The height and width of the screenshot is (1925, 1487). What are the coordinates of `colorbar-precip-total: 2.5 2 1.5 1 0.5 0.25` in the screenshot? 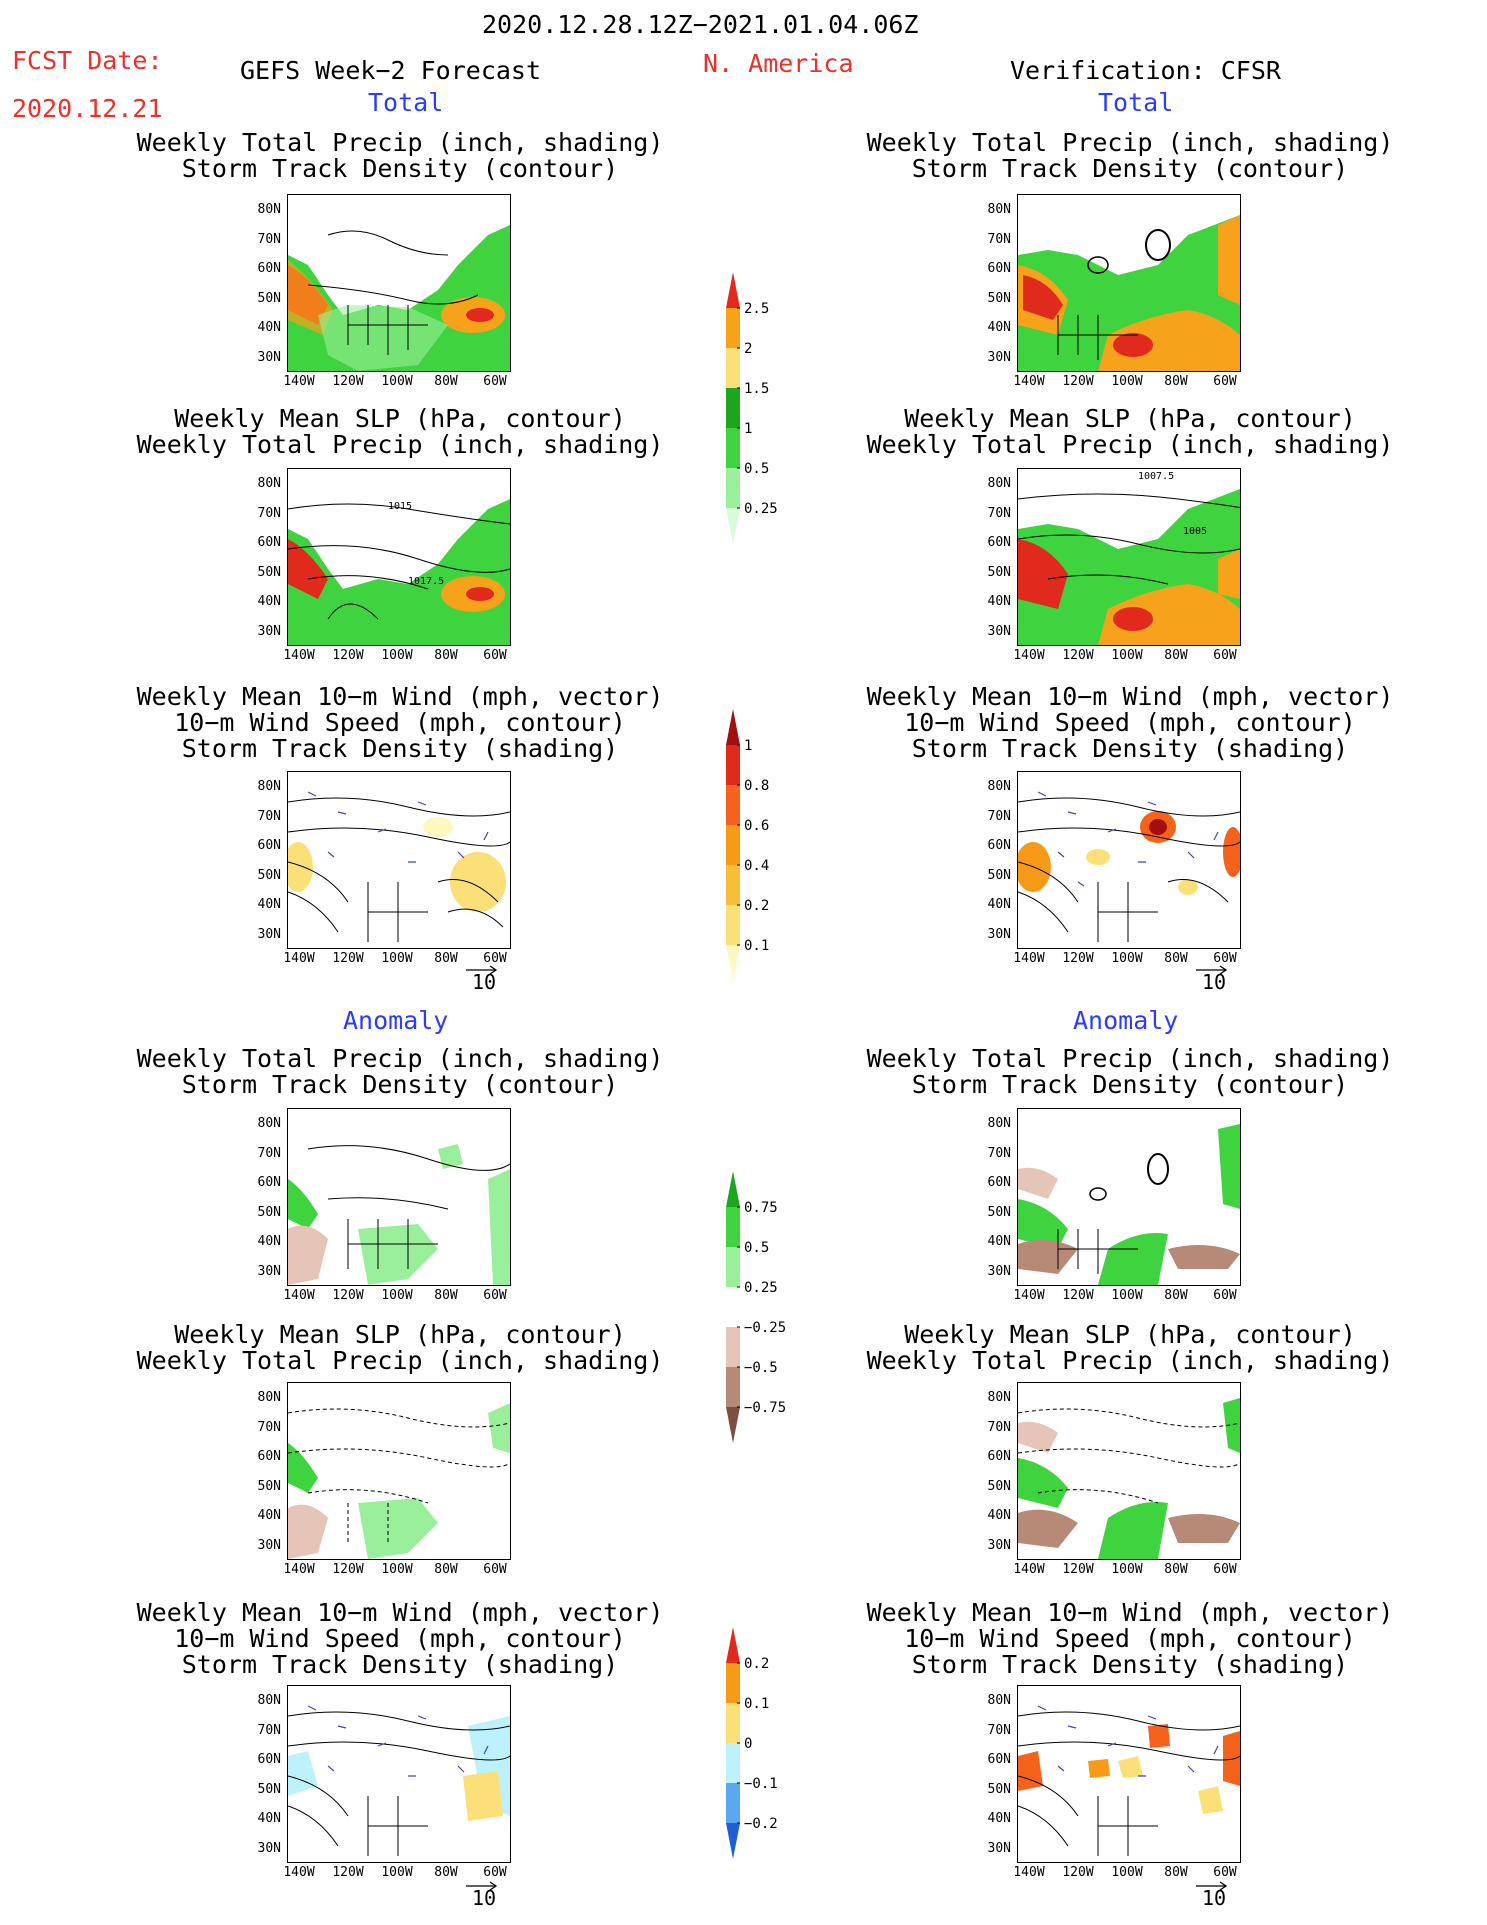 It's located at (771, 415).